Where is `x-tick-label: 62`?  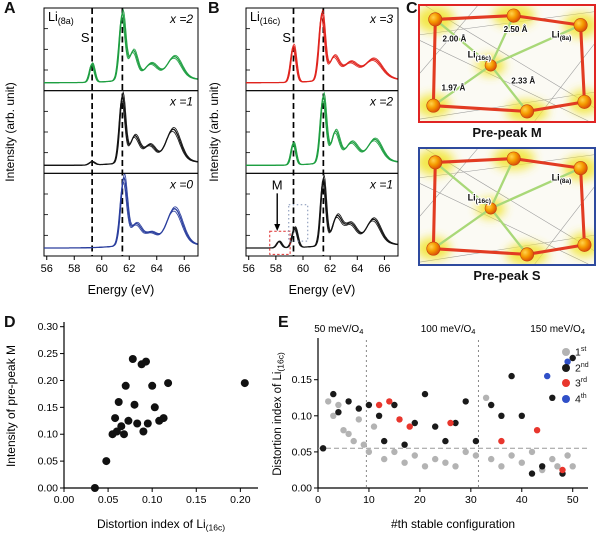
x-tick-label: 62 is located at coordinates (129, 269).